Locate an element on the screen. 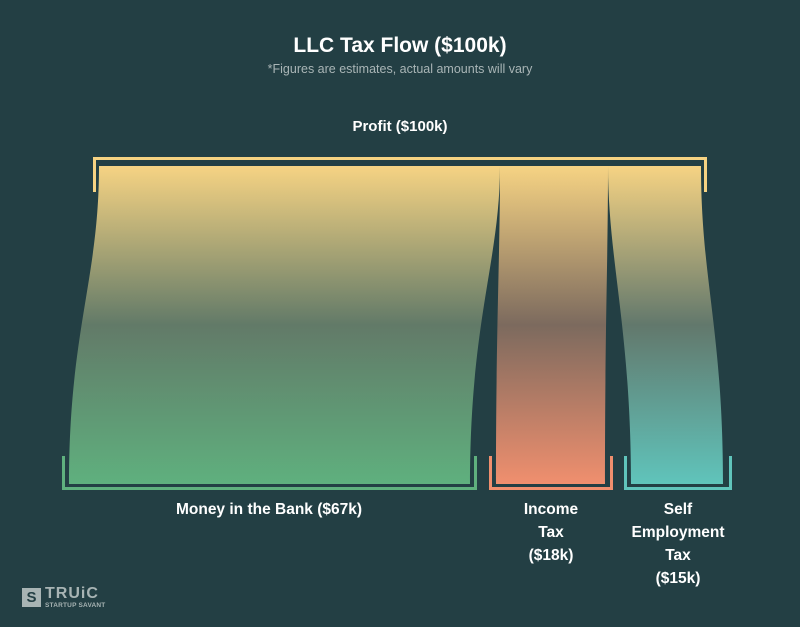 The height and width of the screenshot is (627, 800). target-label-income-tax: Income Tax ($18k) is located at coordinates (551, 532).